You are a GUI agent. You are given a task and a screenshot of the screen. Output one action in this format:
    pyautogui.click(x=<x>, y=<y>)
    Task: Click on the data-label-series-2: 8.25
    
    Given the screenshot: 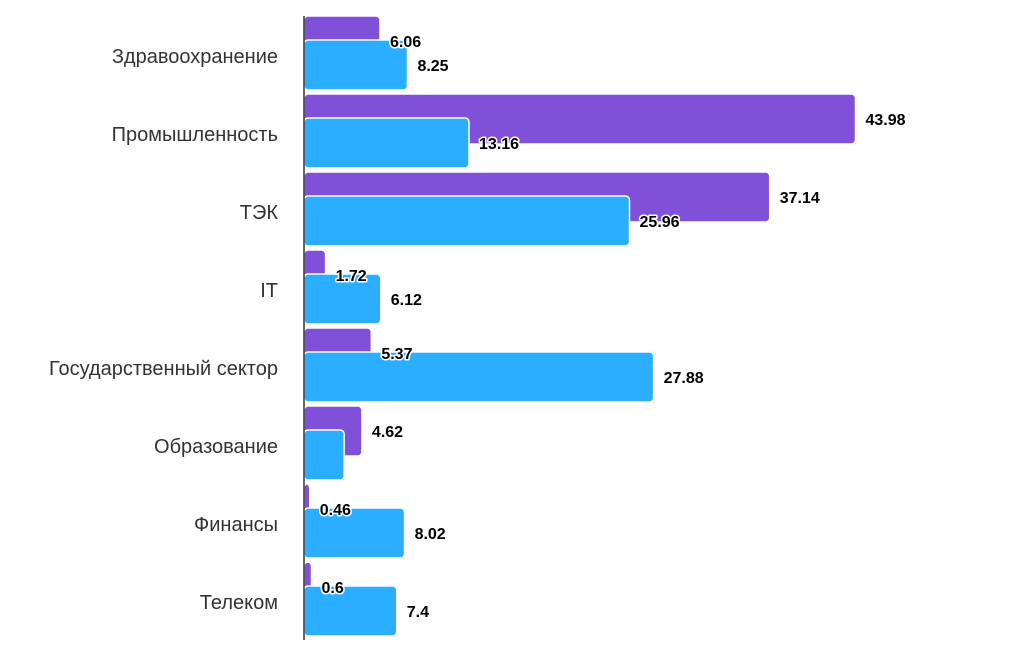 What is the action you would take?
    pyautogui.click(x=432, y=66)
    